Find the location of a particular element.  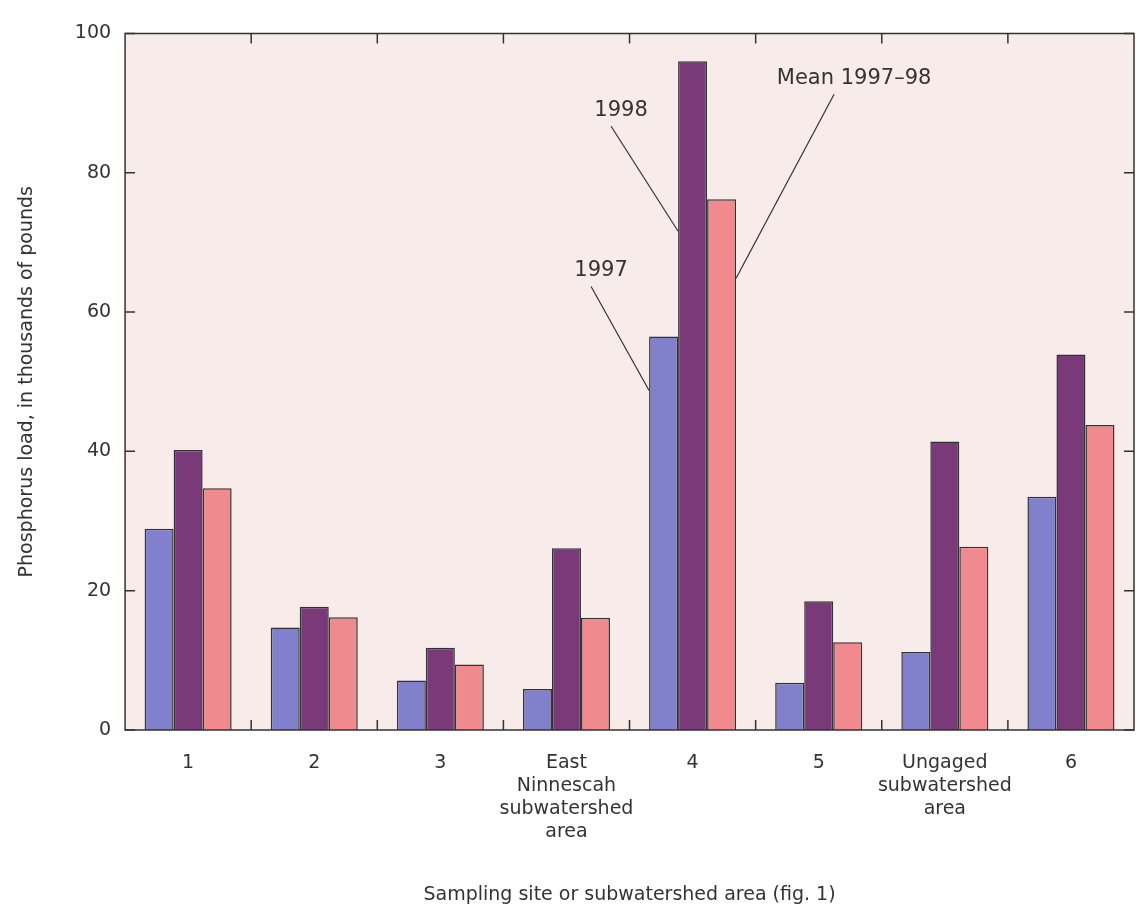

y-tick-label: 80 is located at coordinates (99, 170).